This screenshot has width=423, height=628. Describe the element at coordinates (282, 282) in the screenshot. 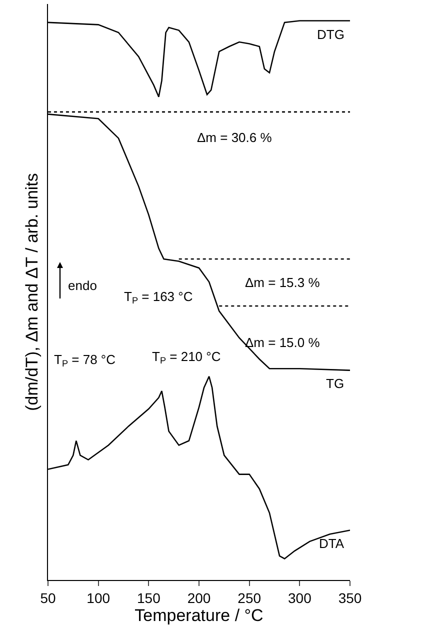

I see `annotation: Δm = 15.3 %` at that location.